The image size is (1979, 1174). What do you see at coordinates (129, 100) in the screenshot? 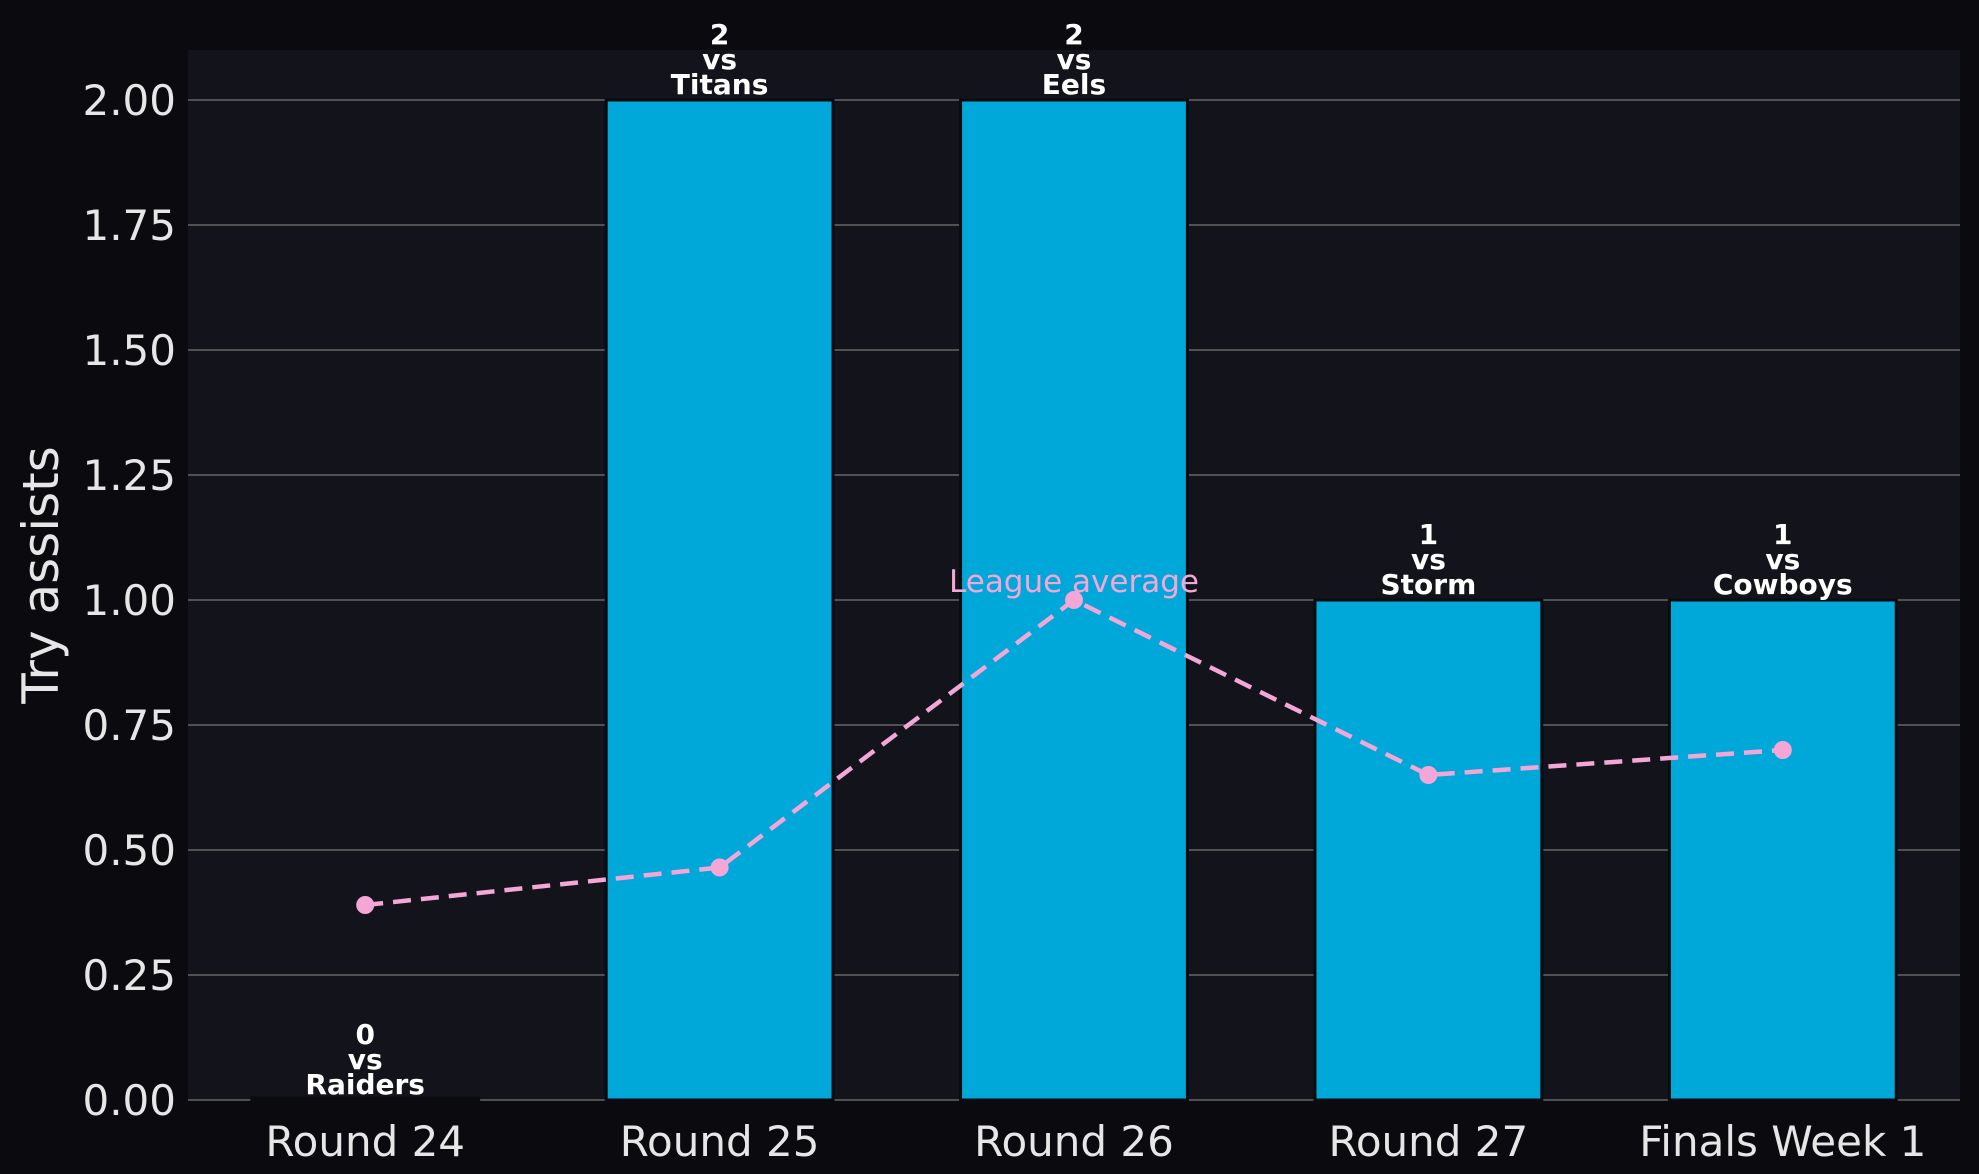
I see `y-tick-label: 2.00` at bounding box center [129, 100].